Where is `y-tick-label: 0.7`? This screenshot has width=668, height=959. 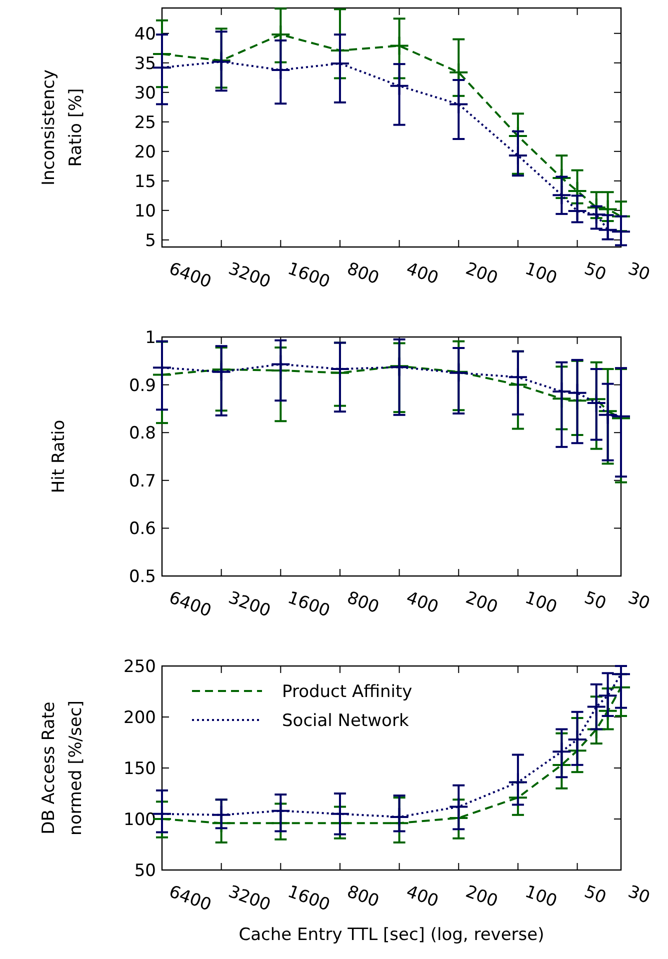 y-tick-label: 0.7 is located at coordinates (142, 481).